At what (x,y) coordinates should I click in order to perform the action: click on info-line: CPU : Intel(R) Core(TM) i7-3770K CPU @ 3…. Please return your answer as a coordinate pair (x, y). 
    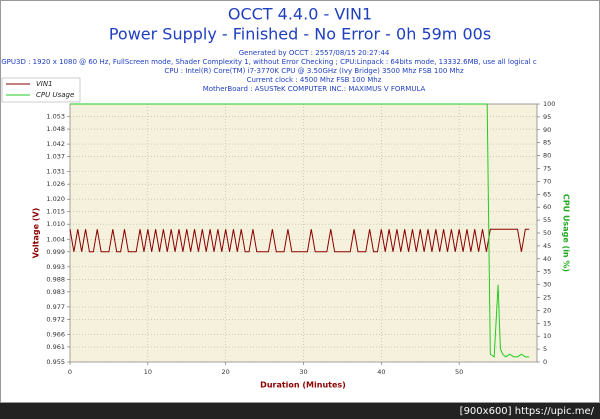
    Looking at the image, I should click on (314, 71).